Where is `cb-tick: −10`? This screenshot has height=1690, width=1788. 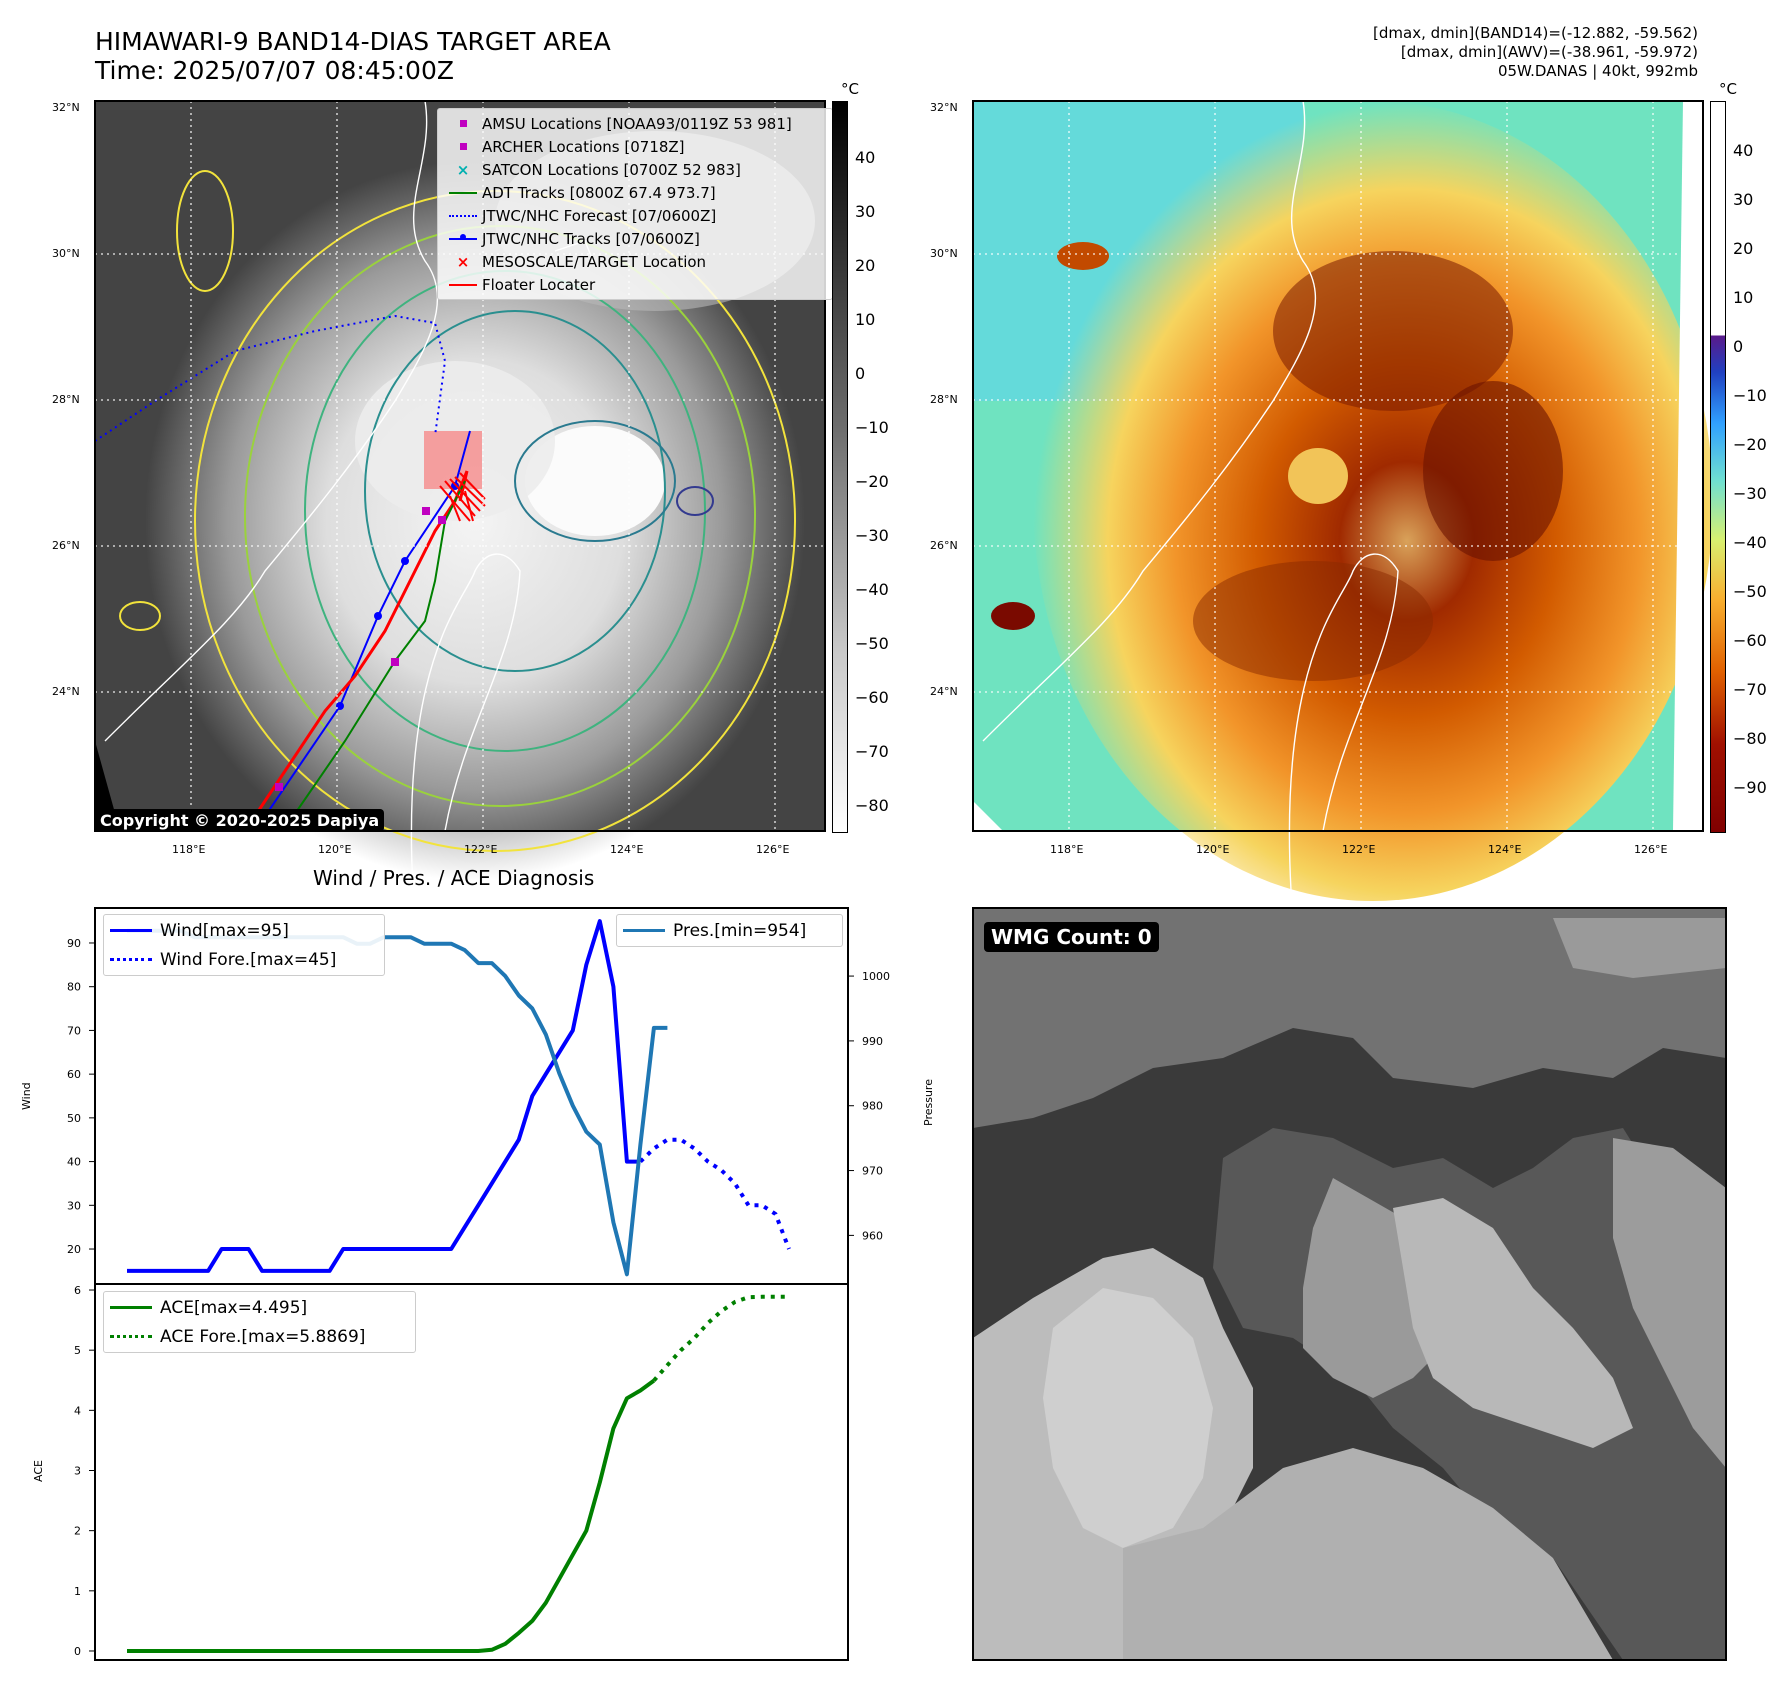 cb-tick: −10 is located at coordinates (1750, 395).